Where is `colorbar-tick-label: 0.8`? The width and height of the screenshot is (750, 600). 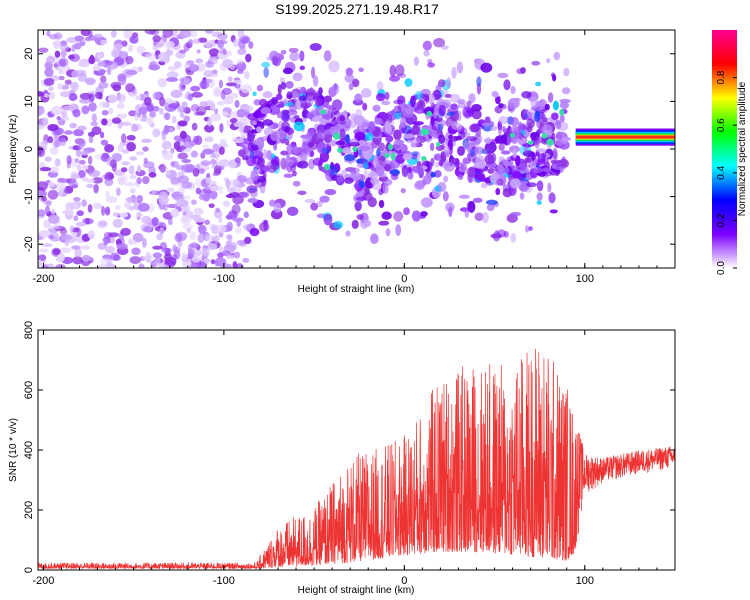
colorbar-tick-label: 0.8 is located at coordinates (721, 77).